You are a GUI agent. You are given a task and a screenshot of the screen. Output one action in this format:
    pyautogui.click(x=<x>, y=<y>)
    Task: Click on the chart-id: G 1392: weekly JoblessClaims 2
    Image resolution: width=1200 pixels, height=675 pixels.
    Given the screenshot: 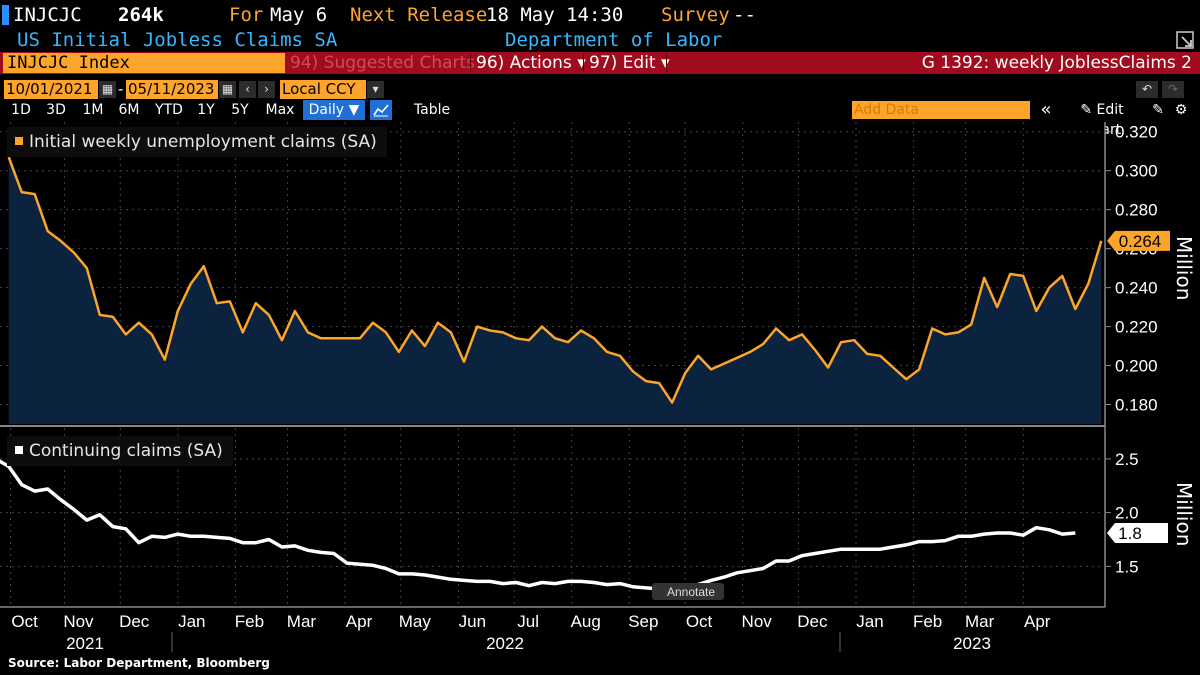 What is the action you would take?
    pyautogui.click(x=1056, y=63)
    